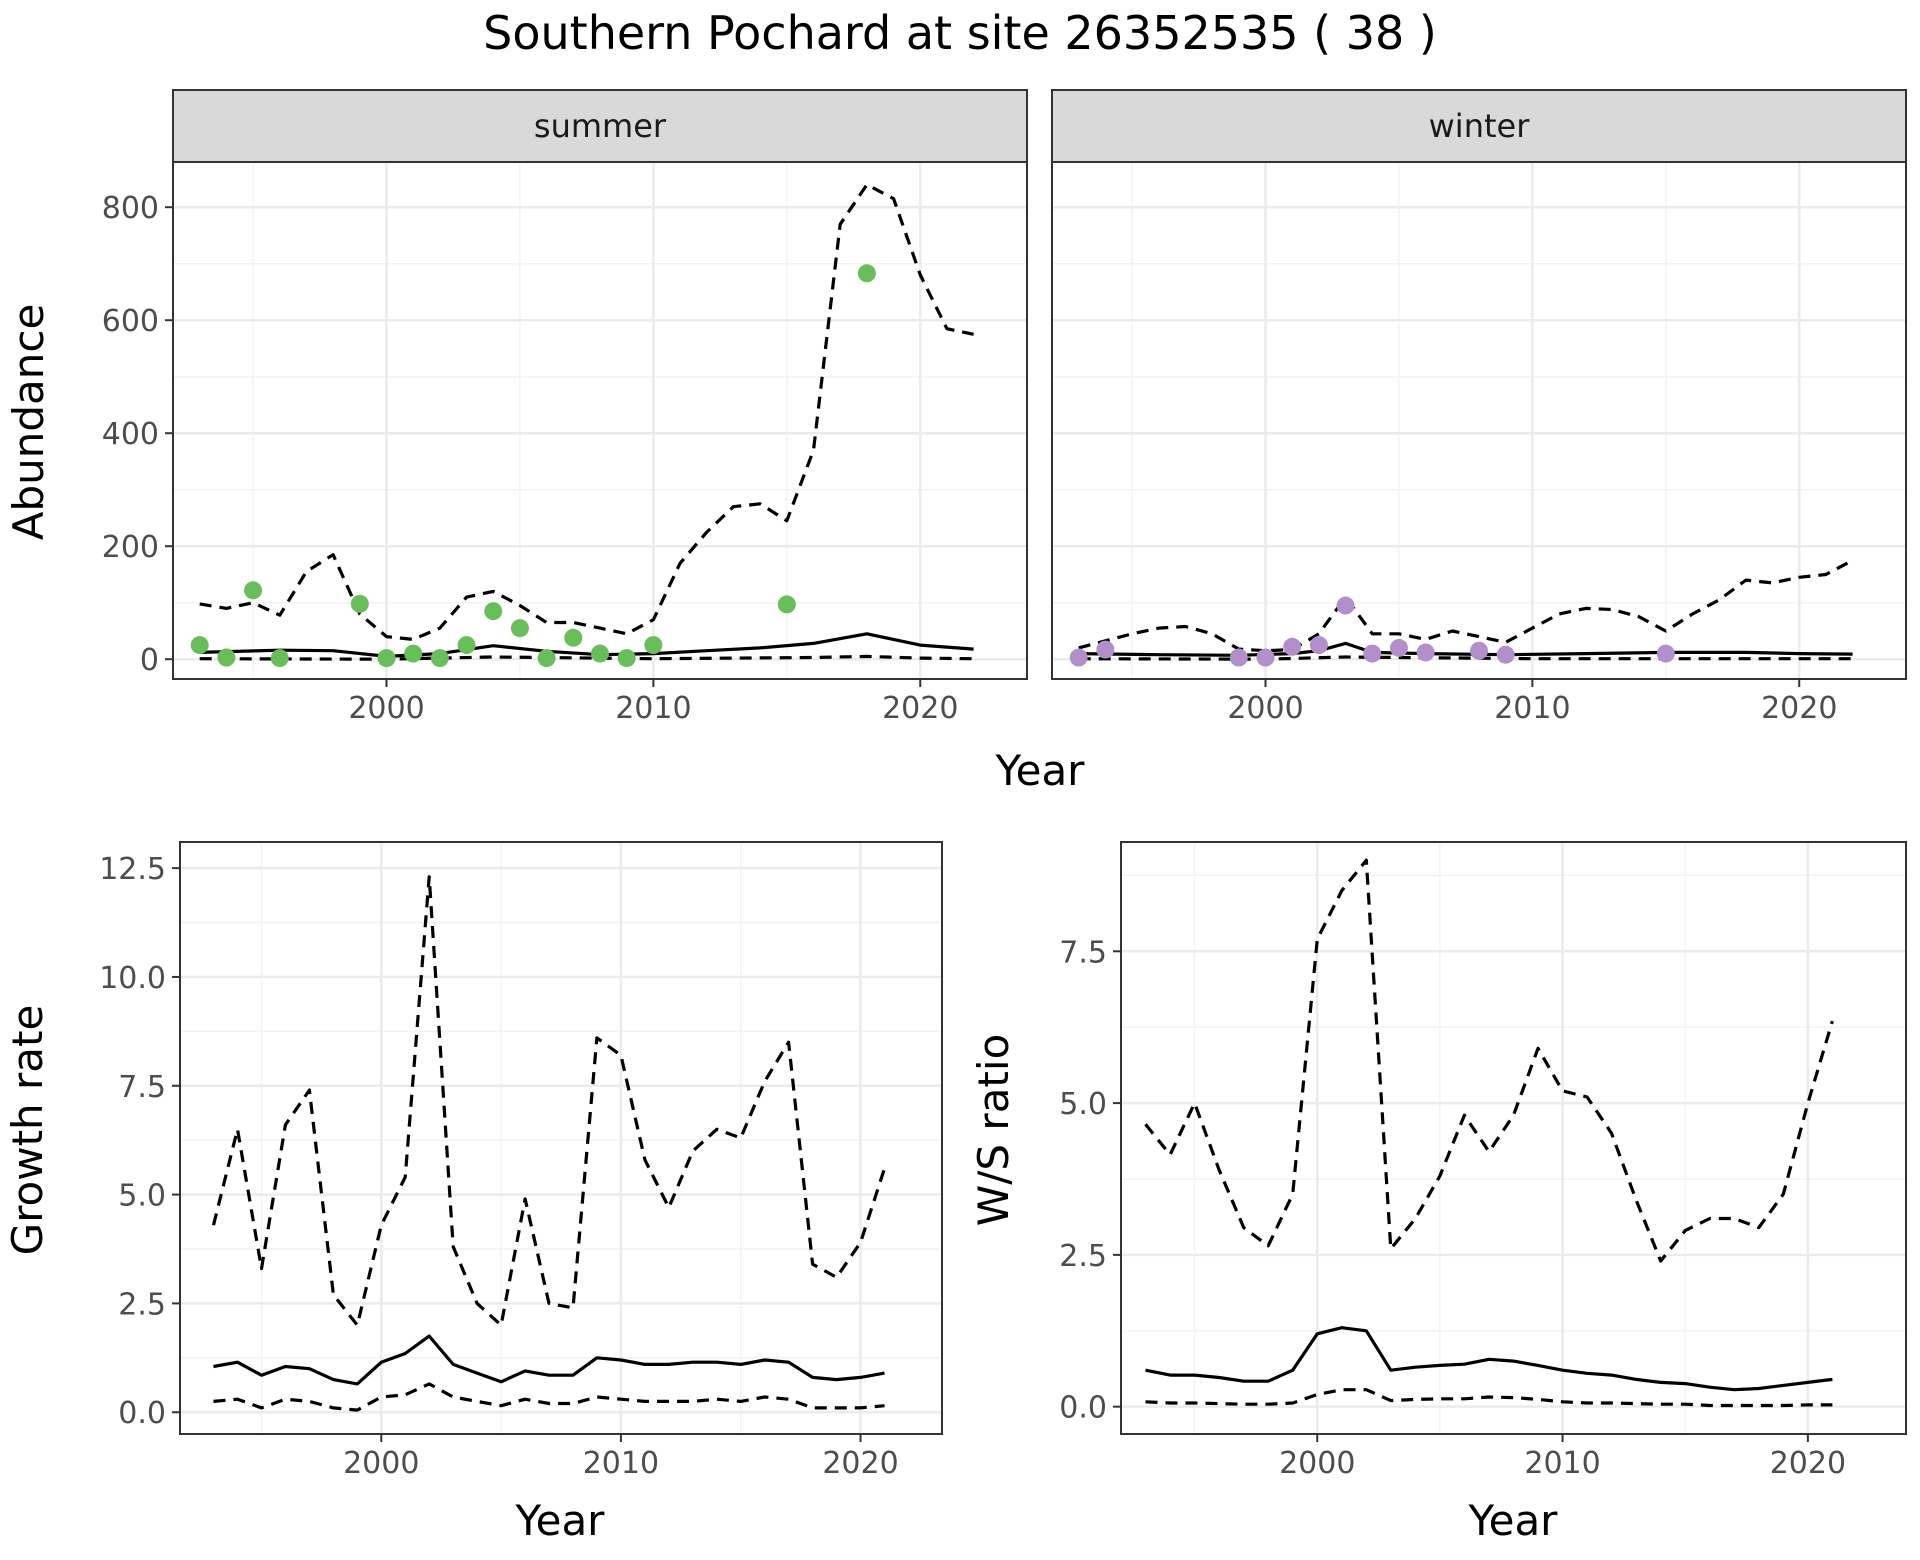 The image size is (1920, 1560). What do you see at coordinates (860, 1463) in the screenshot?
I see `growth-x-tick-label: 2020` at bounding box center [860, 1463].